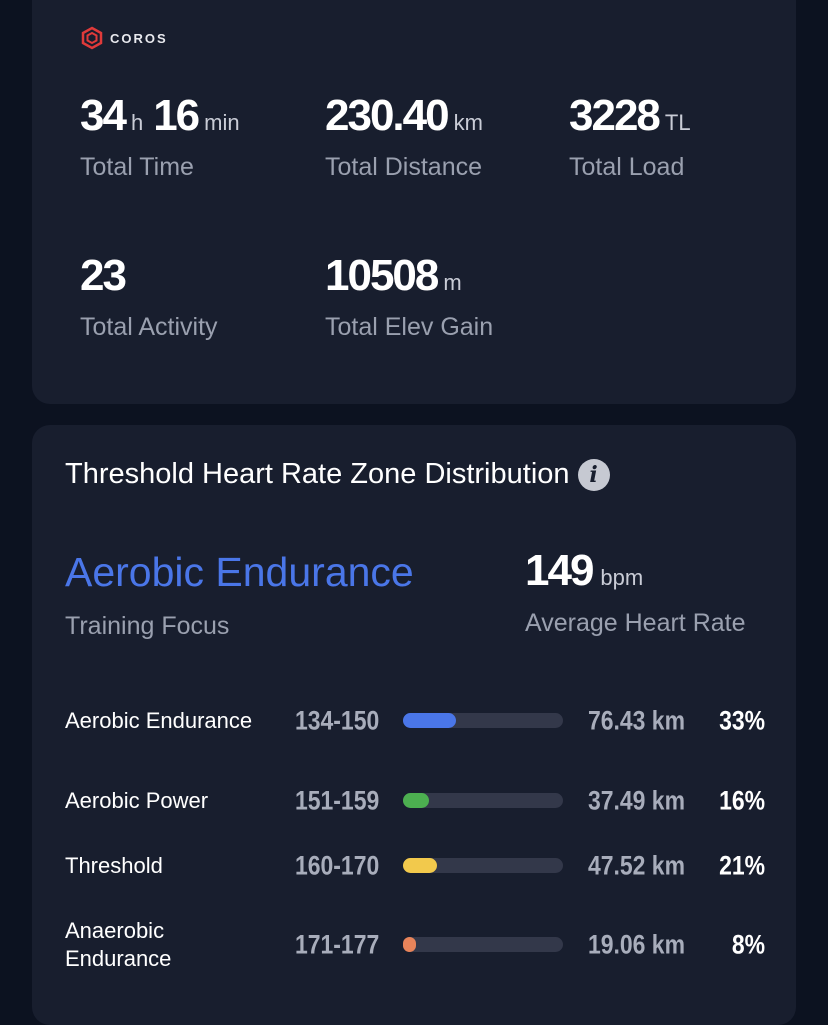  Describe the element at coordinates (149, 327) in the screenshot. I see `total-activity-label: Total Activity` at that location.